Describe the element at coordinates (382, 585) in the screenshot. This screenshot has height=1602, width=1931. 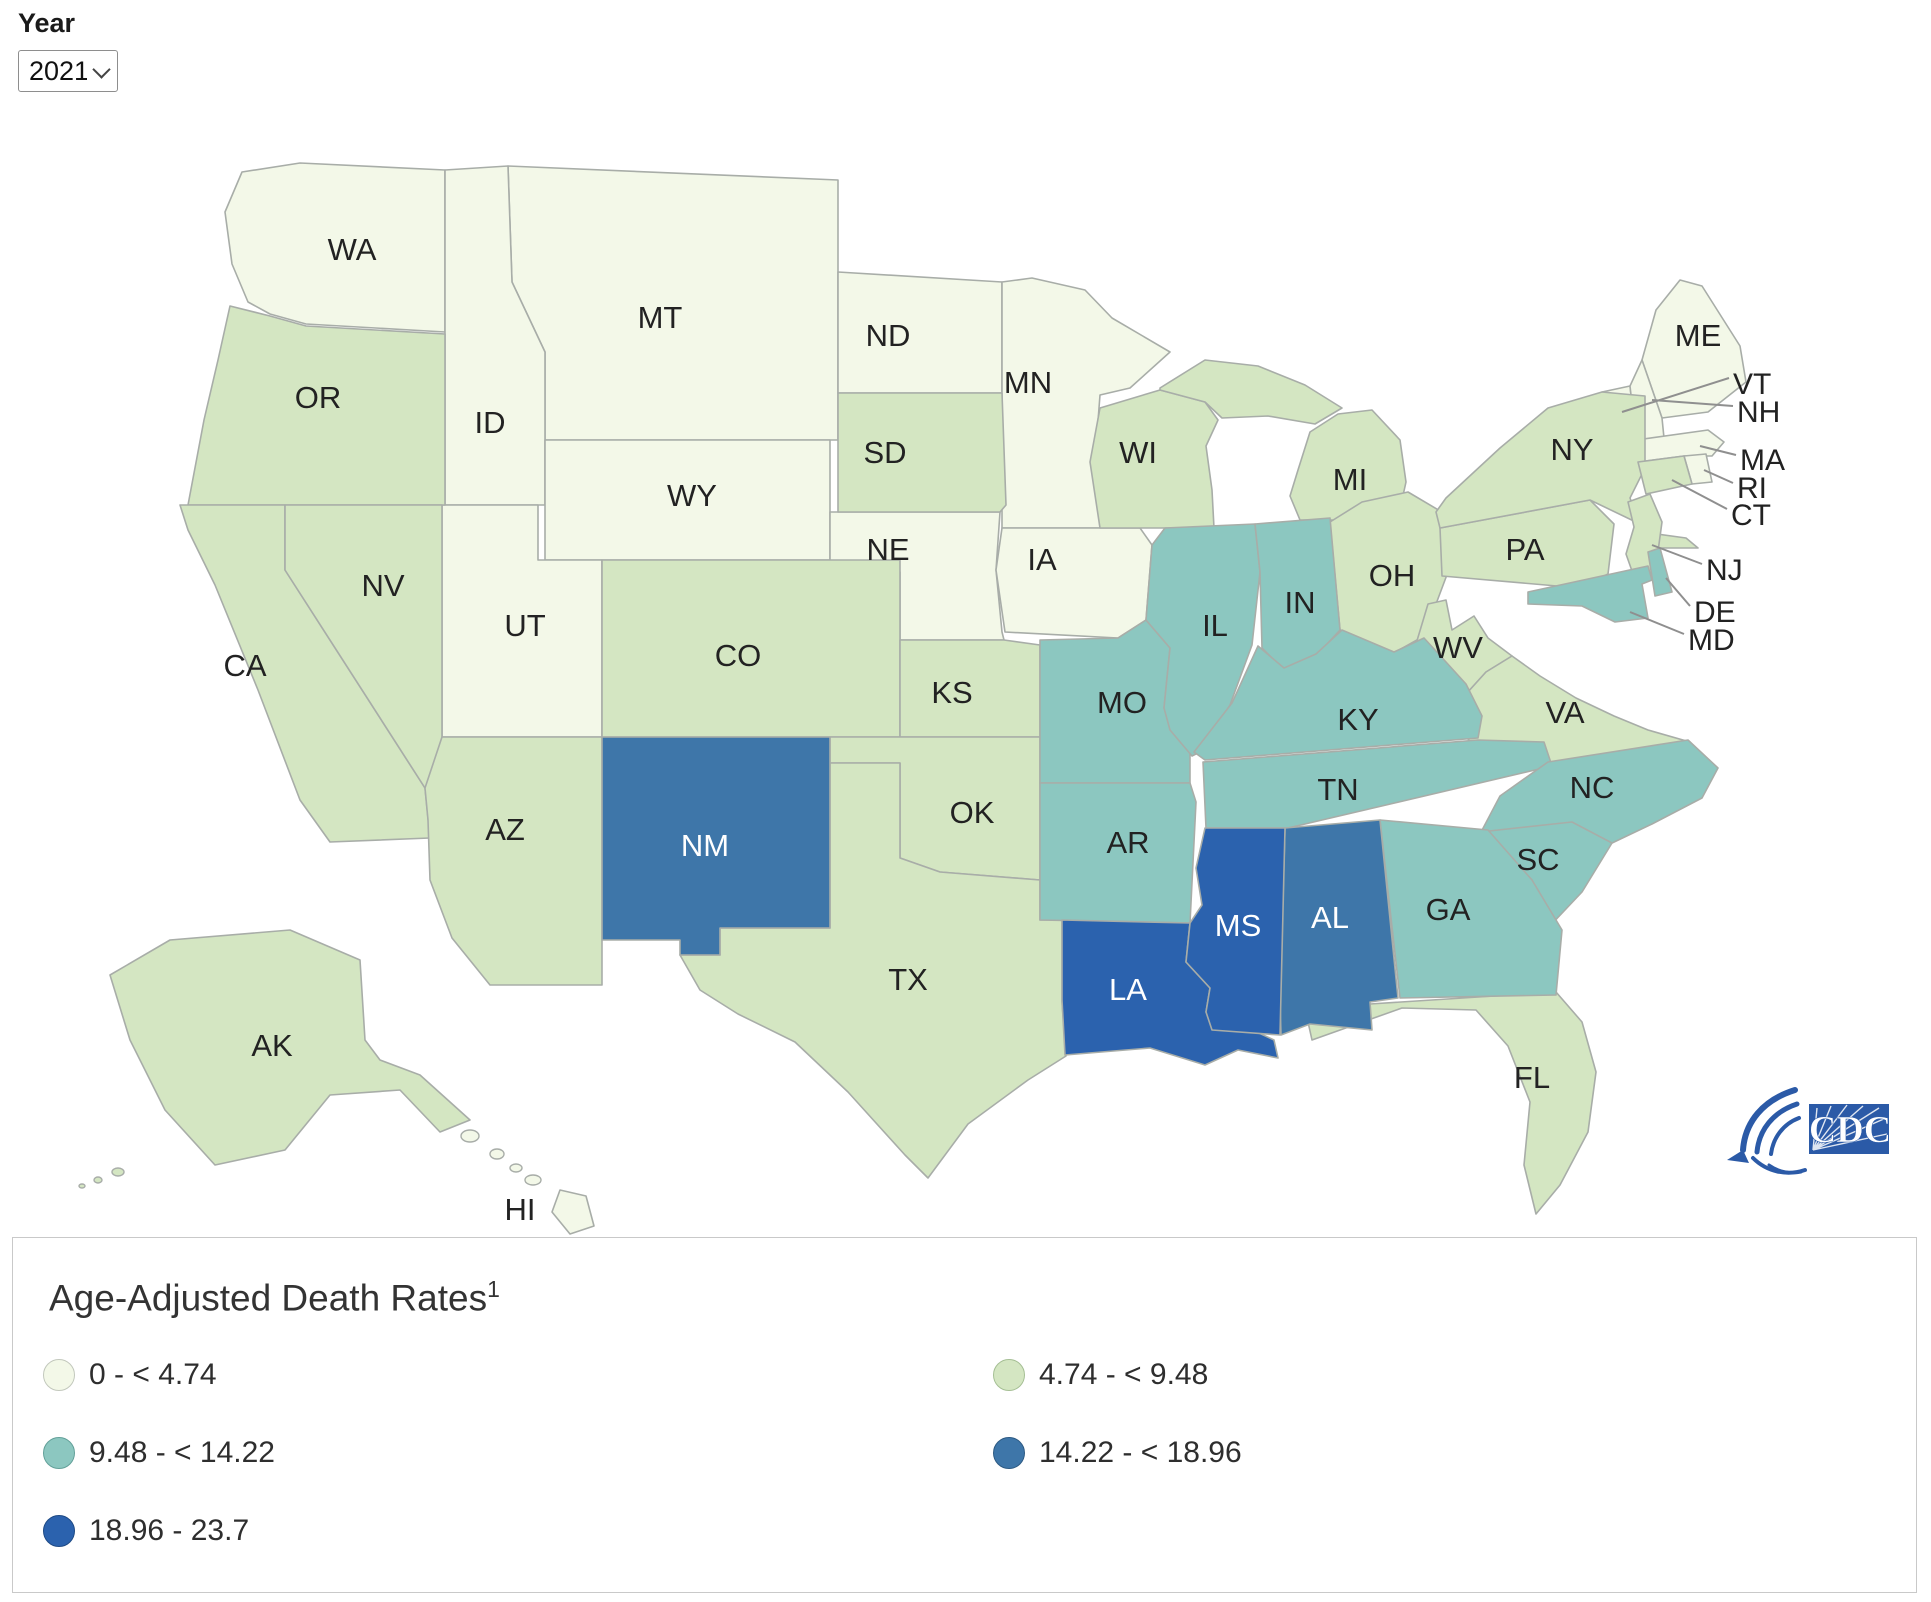
I see `state-label-NV: NV` at that location.